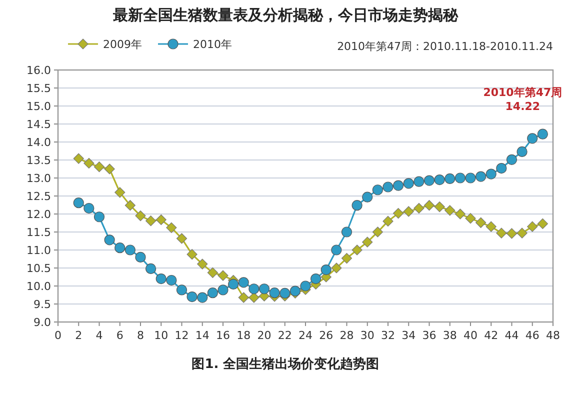 The width and height of the screenshot is (571, 400). I want to click on x-tick-label: 14, so click(202, 335).